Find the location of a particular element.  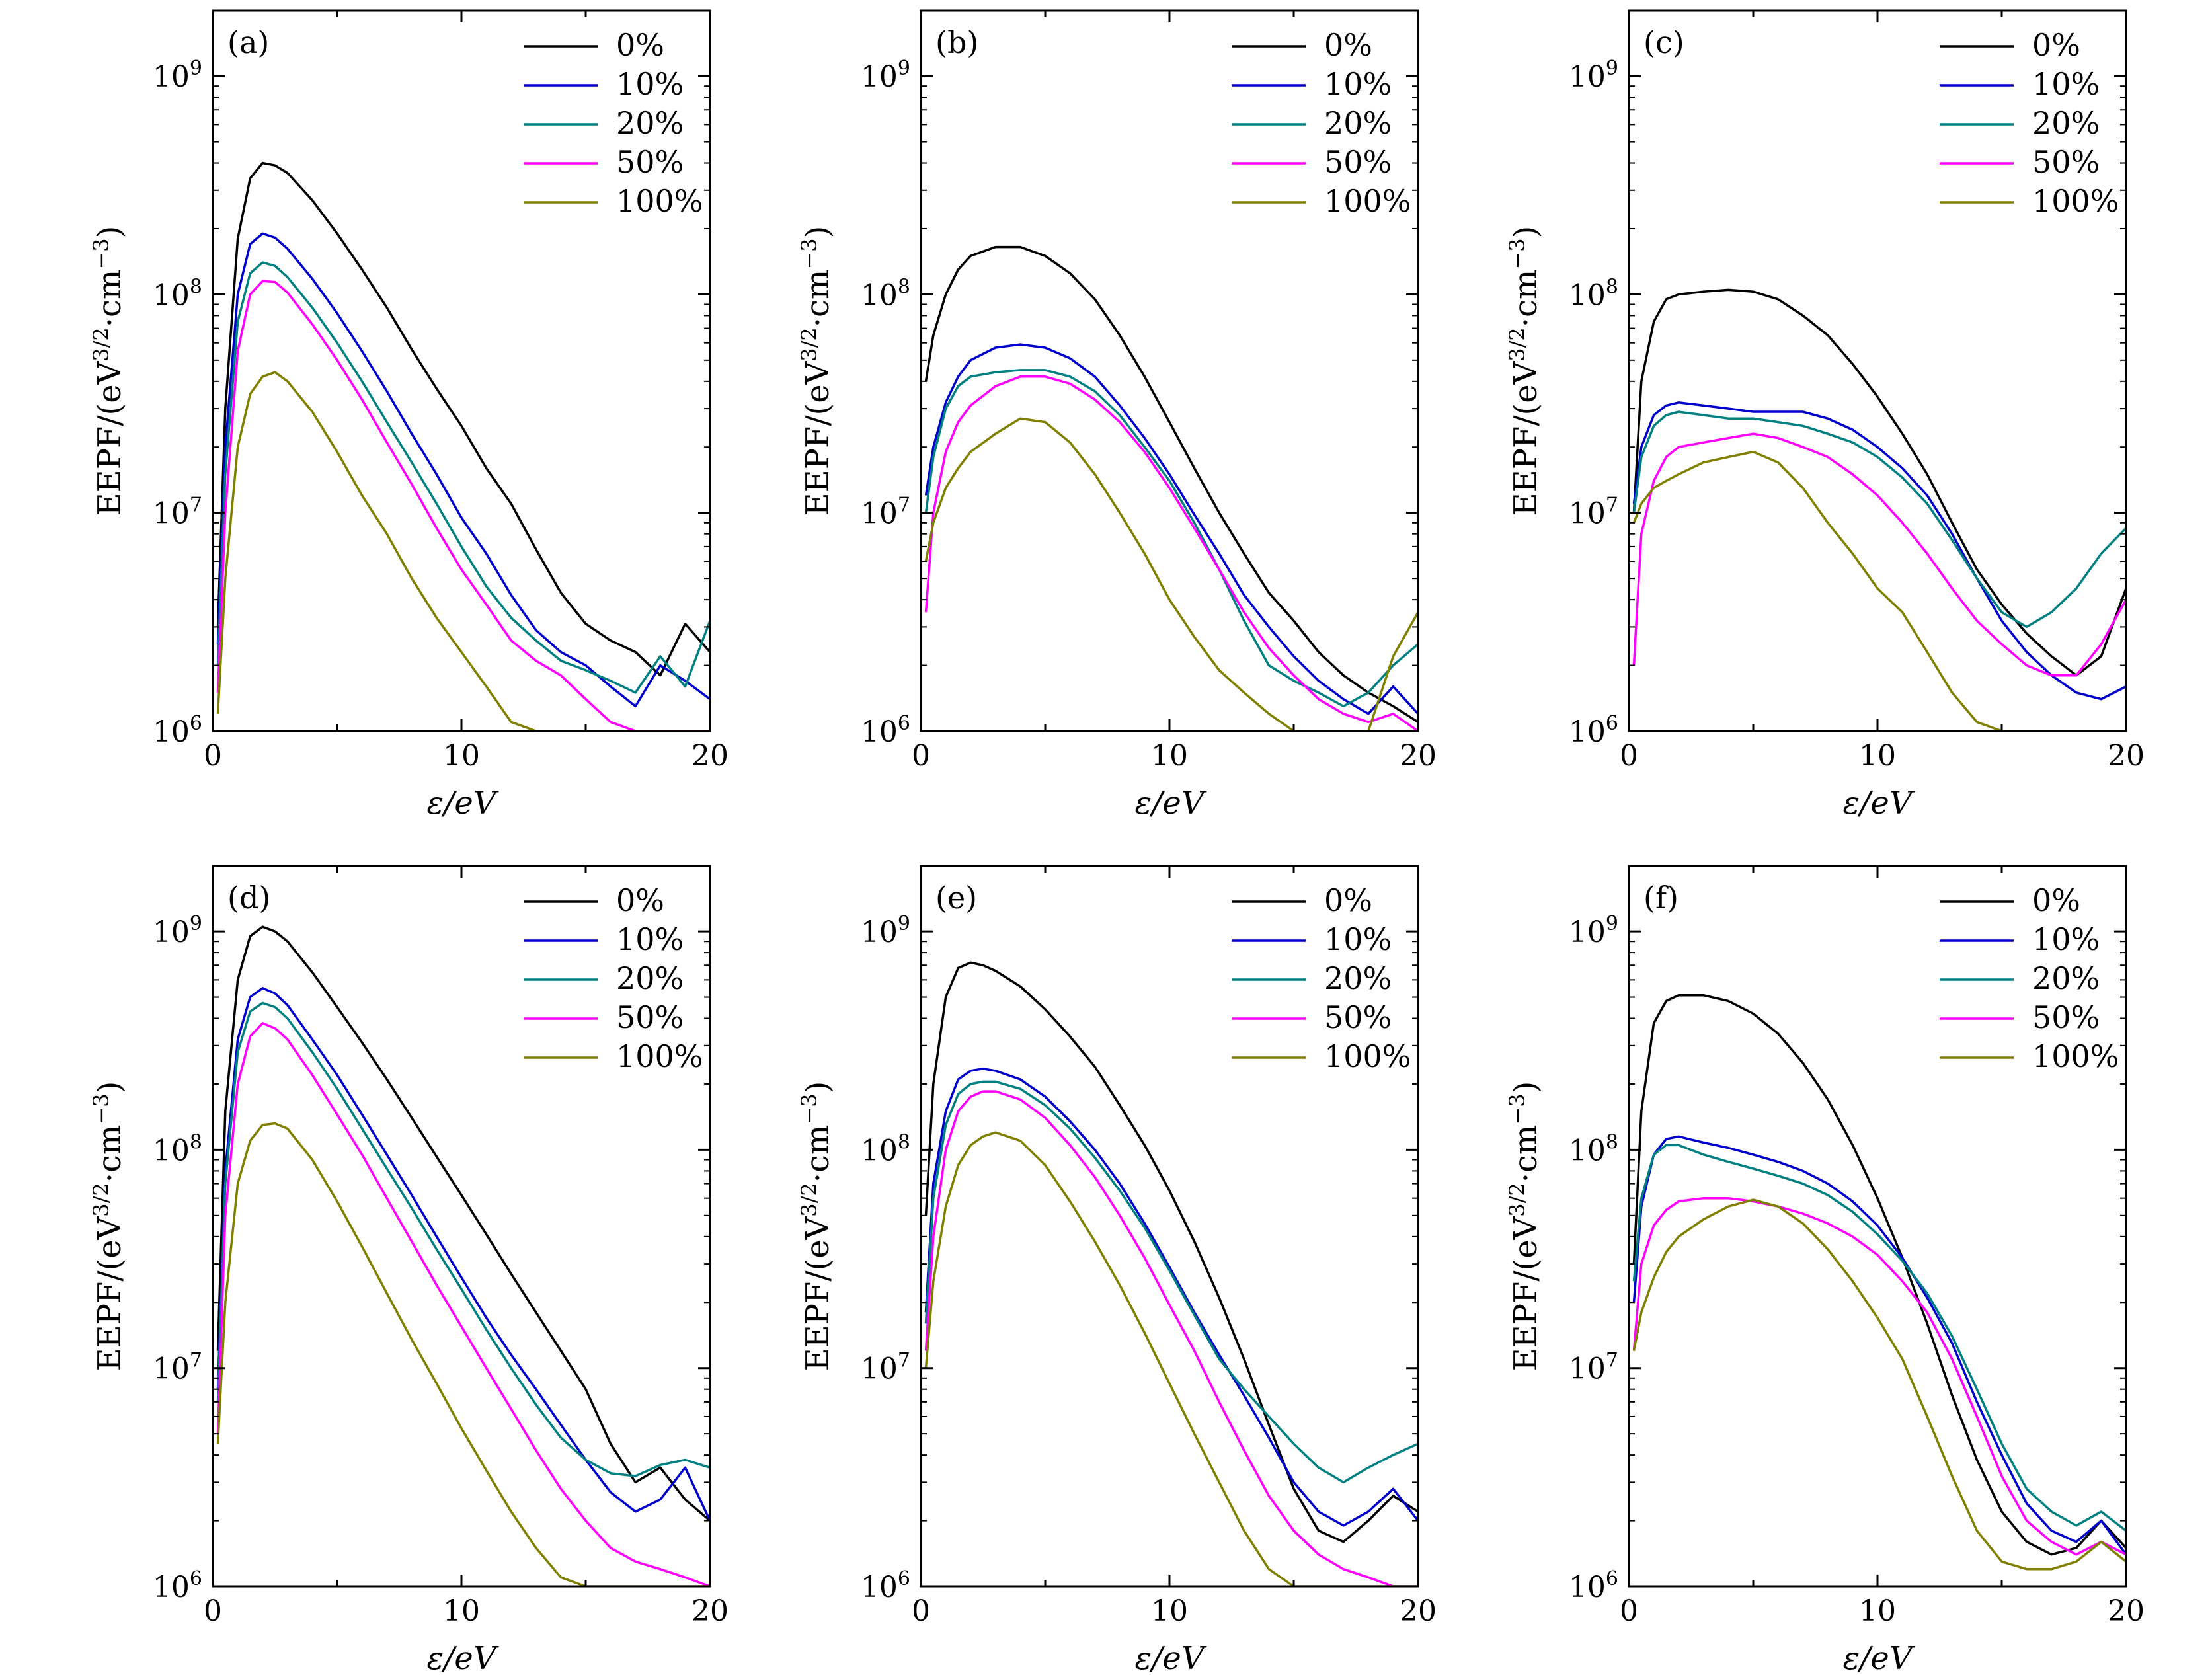

y-tick-label: 10⁶ is located at coordinates (177, 730).